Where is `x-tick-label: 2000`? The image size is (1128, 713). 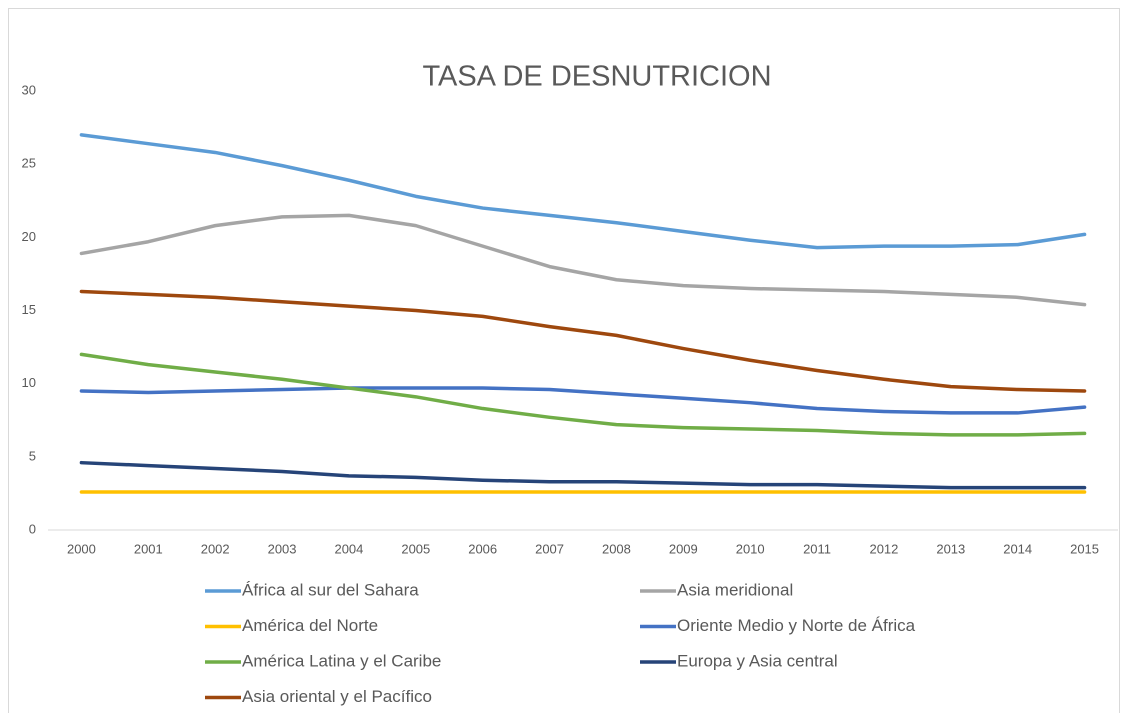 x-tick-label: 2000 is located at coordinates (81, 548).